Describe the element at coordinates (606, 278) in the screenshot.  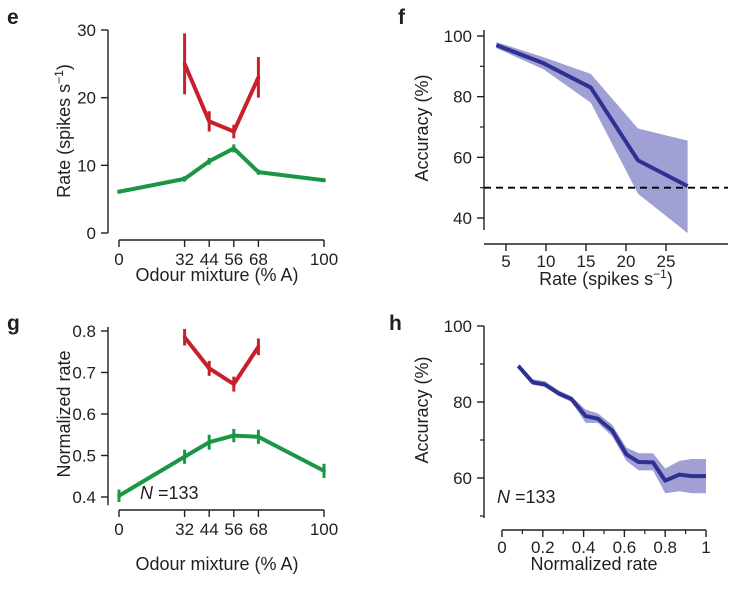
I see `x-axis-label: Rate (spikes s−1)` at that location.